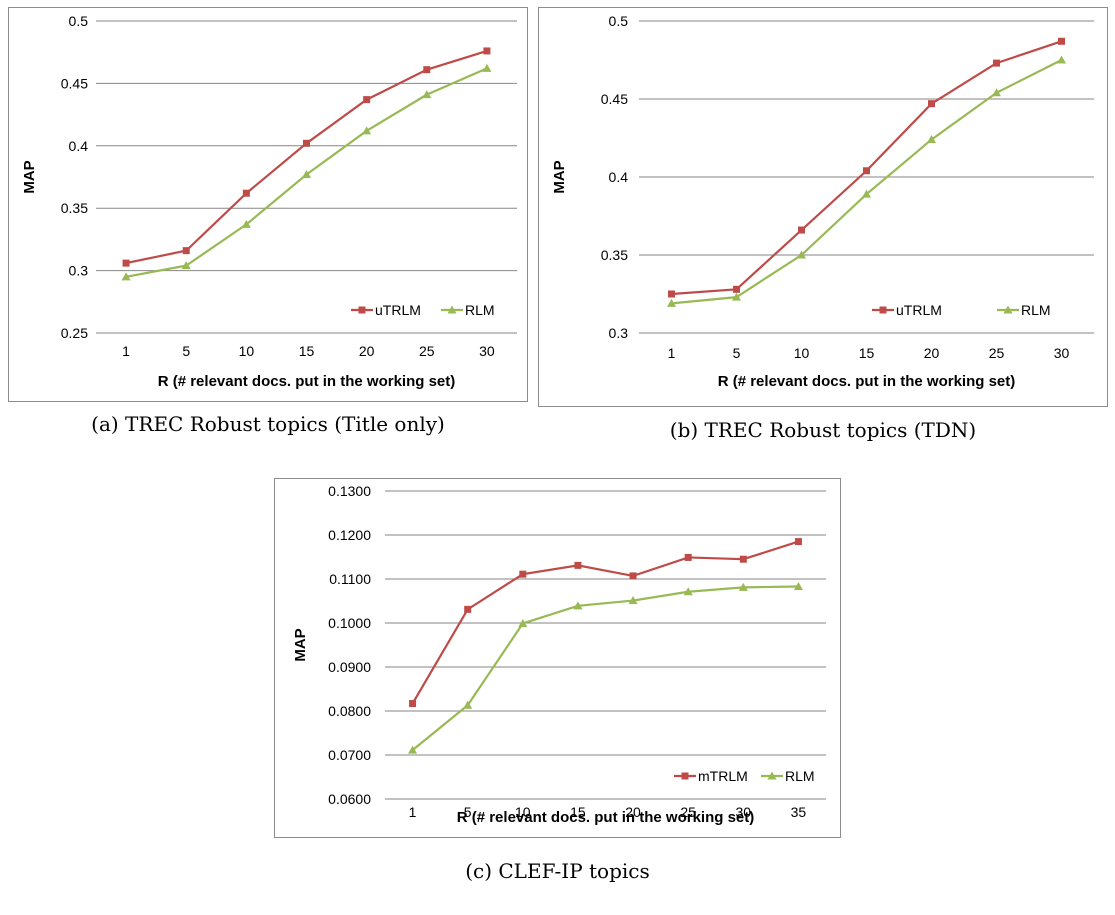 This screenshot has height=915, width=1115. What do you see at coordinates (823, 430) in the screenshot?
I see `caption-b: (b) TREC Robust topics (TDN)` at bounding box center [823, 430].